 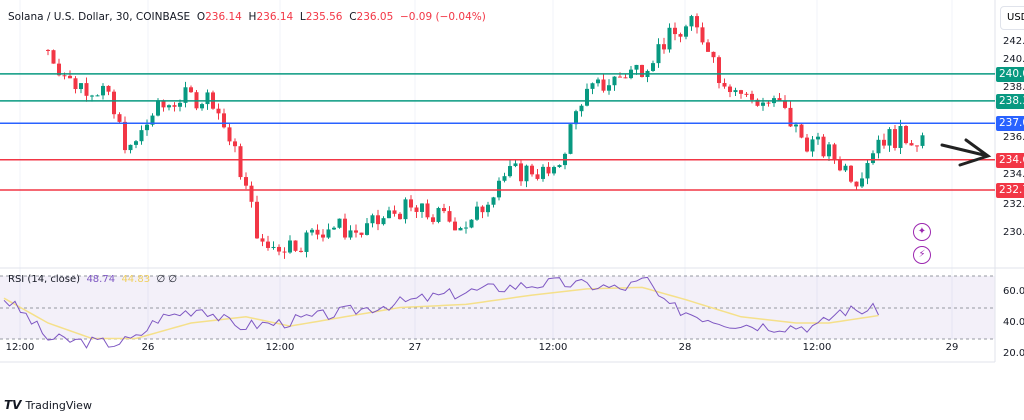 What do you see at coordinates (302, 17) in the screenshot?
I see `low-label: L` at bounding box center [302, 17].